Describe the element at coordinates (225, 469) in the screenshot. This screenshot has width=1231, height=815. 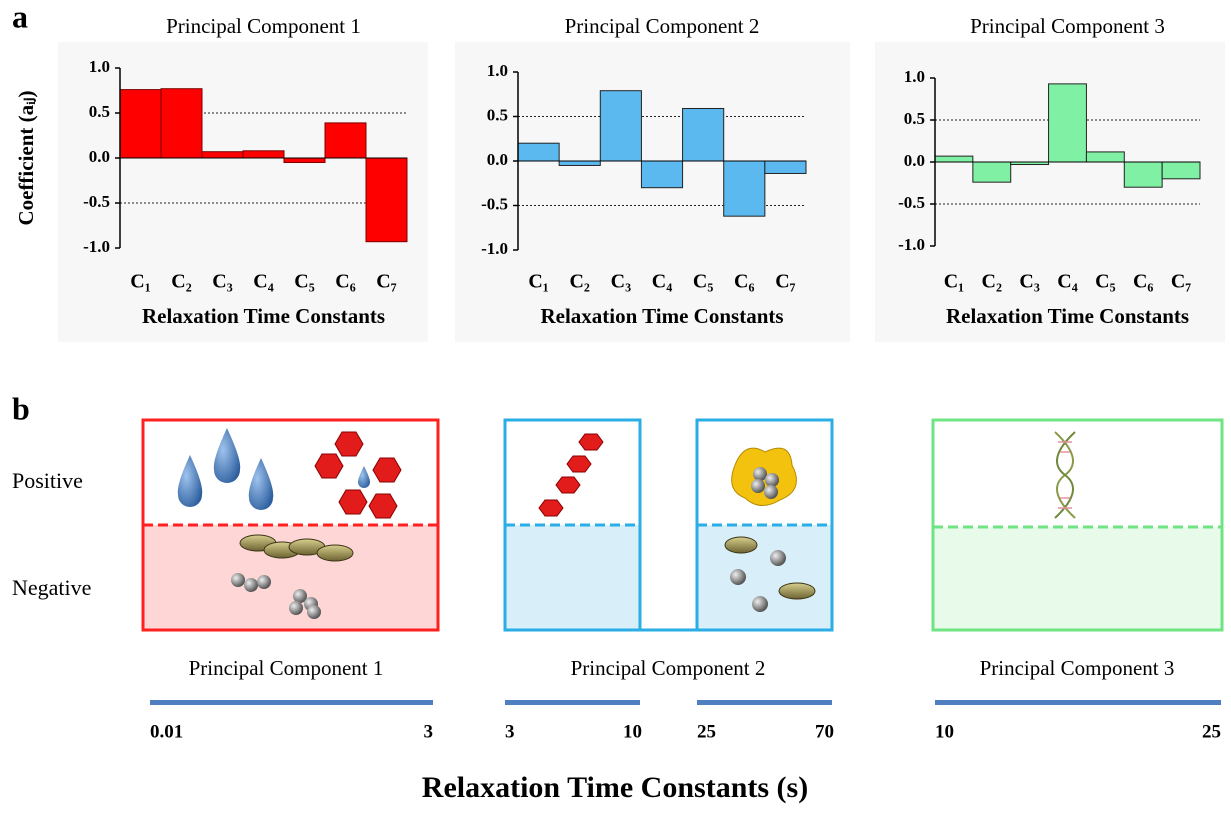
I see `water-drops` at that location.